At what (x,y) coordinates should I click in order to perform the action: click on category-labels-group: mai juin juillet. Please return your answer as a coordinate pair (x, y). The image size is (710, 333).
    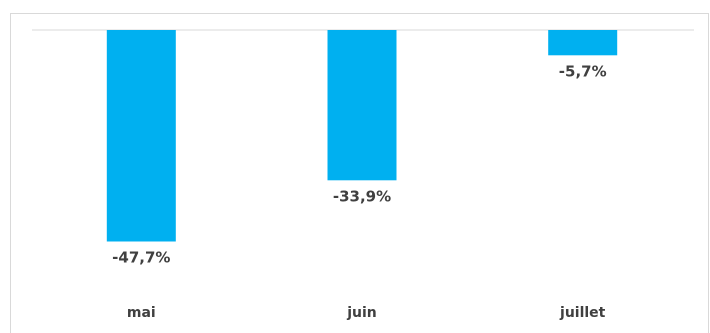
    Looking at the image, I should click on (366, 312).